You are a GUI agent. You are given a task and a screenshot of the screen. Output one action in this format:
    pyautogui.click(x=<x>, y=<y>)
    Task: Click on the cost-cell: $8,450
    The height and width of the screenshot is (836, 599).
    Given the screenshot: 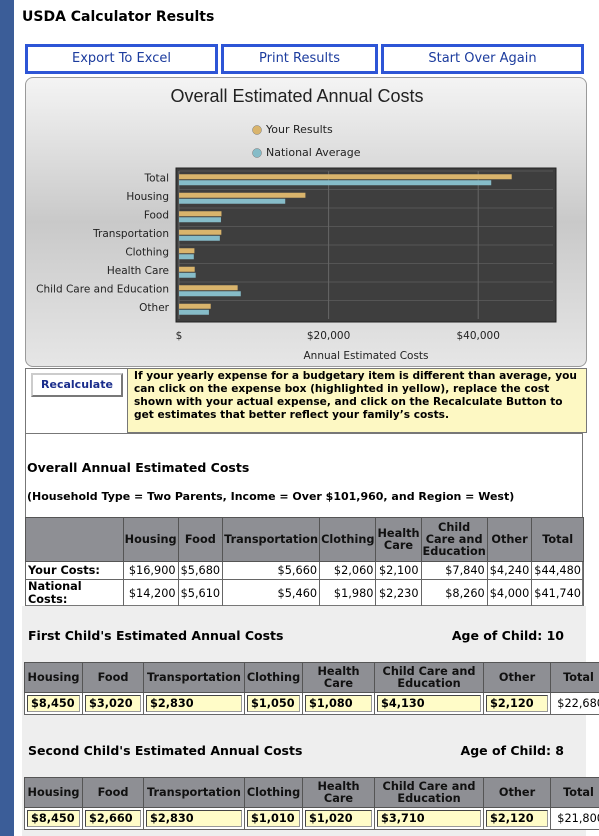 What is the action you would take?
    pyautogui.click(x=53, y=818)
    